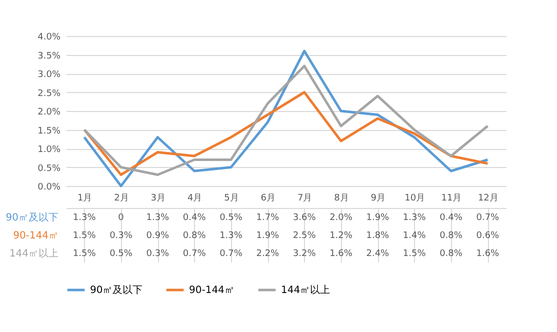 This screenshot has width=557, height=332. Describe the element at coordinates (121, 218) in the screenshot. I see `data-label: 0` at that location.